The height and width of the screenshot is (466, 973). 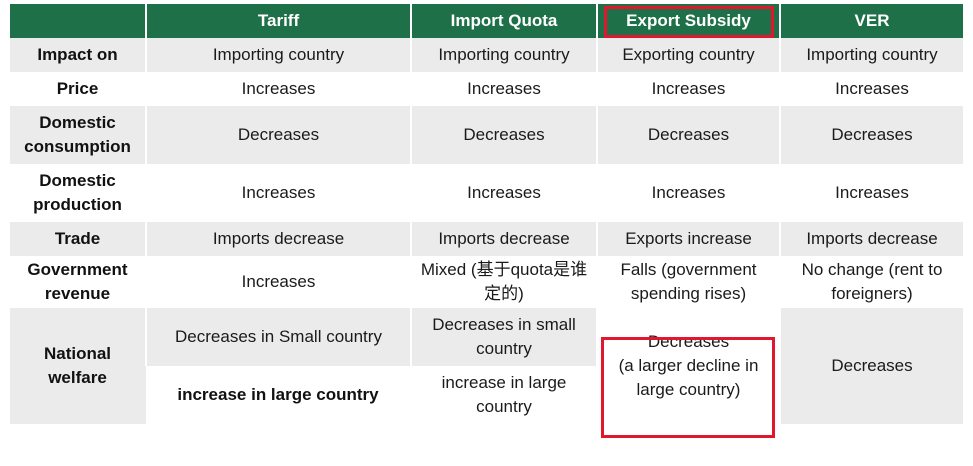 What do you see at coordinates (278, 55) in the screenshot?
I see `cell-tariff: Importing country` at bounding box center [278, 55].